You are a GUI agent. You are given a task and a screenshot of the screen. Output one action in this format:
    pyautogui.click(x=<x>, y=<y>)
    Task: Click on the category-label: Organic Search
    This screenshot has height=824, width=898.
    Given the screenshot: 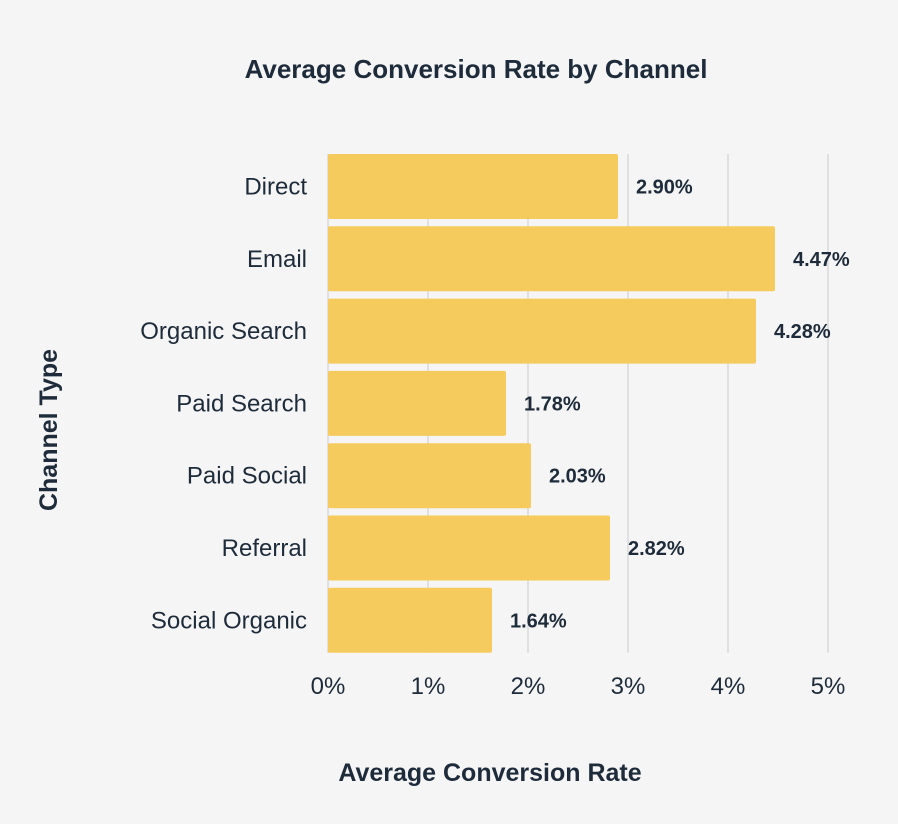 What is the action you would take?
    pyautogui.click(x=223, y=331)
    